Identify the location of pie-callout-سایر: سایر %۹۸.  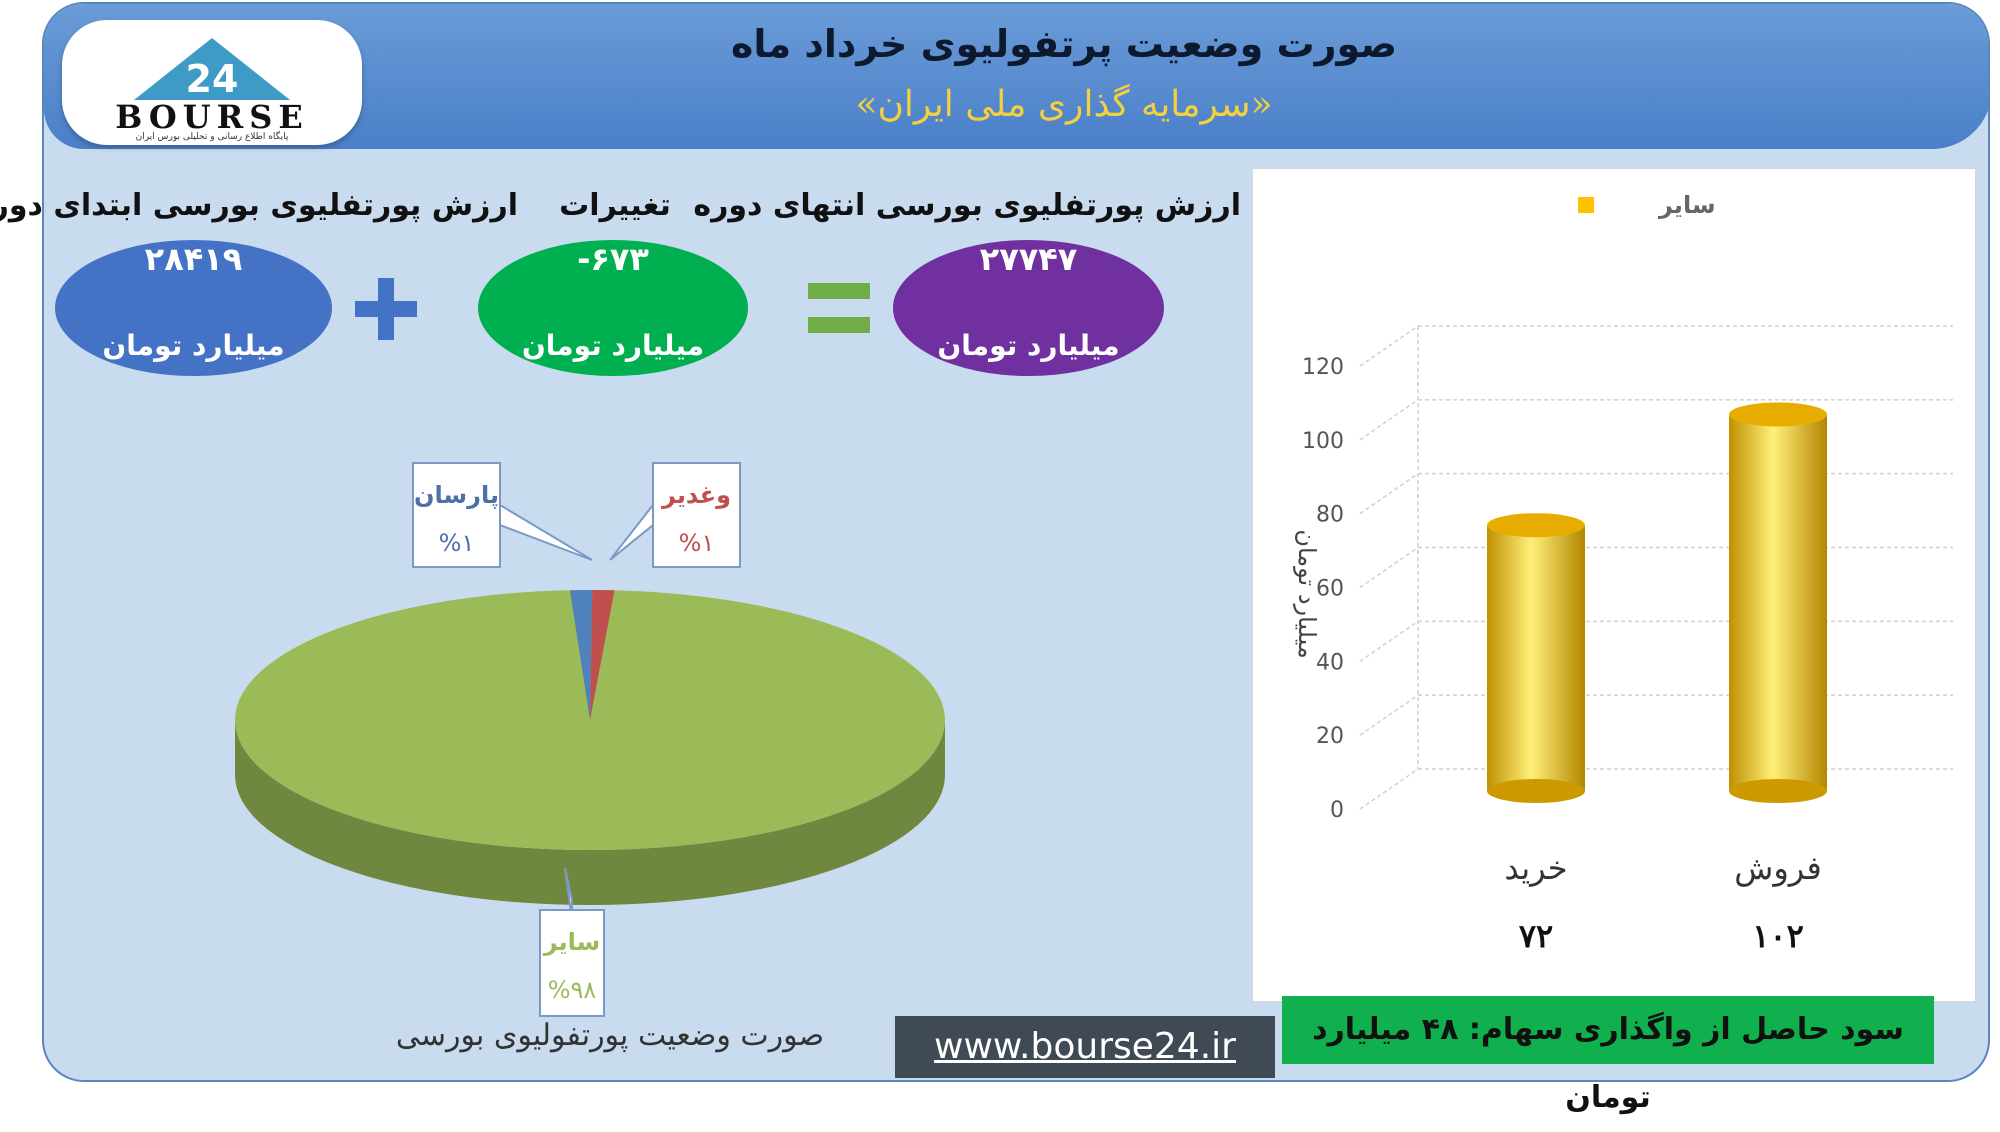
(572, 942).